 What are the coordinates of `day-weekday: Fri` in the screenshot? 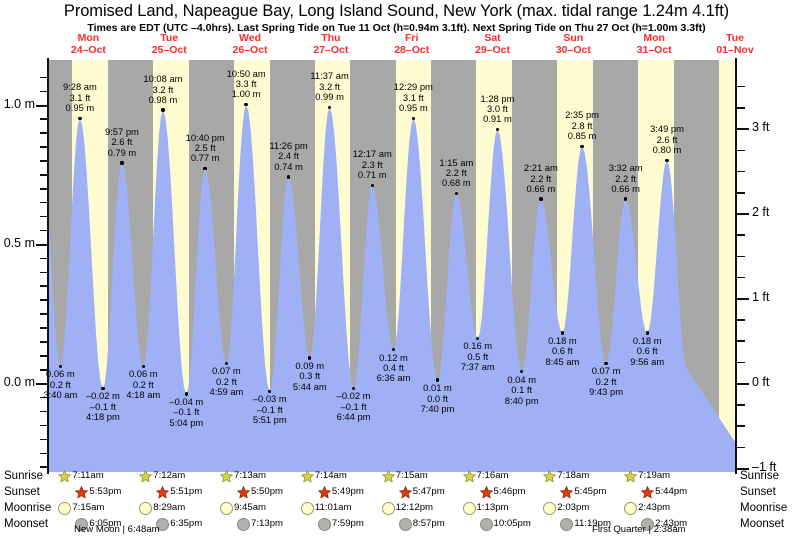 It's located at (411, 38).